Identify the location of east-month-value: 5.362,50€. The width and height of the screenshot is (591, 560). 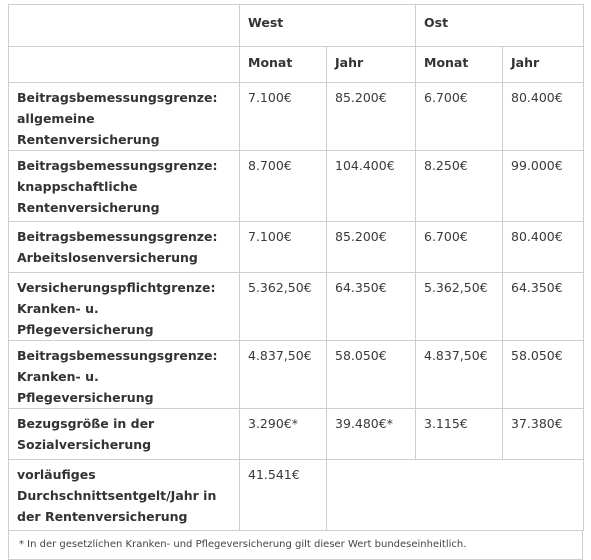
(459, 306).